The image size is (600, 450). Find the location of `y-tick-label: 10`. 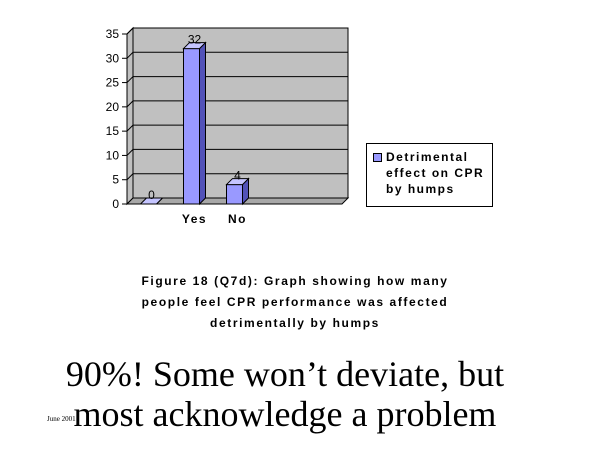

y-tick-label: 10 is located at coordinates (113, 155).